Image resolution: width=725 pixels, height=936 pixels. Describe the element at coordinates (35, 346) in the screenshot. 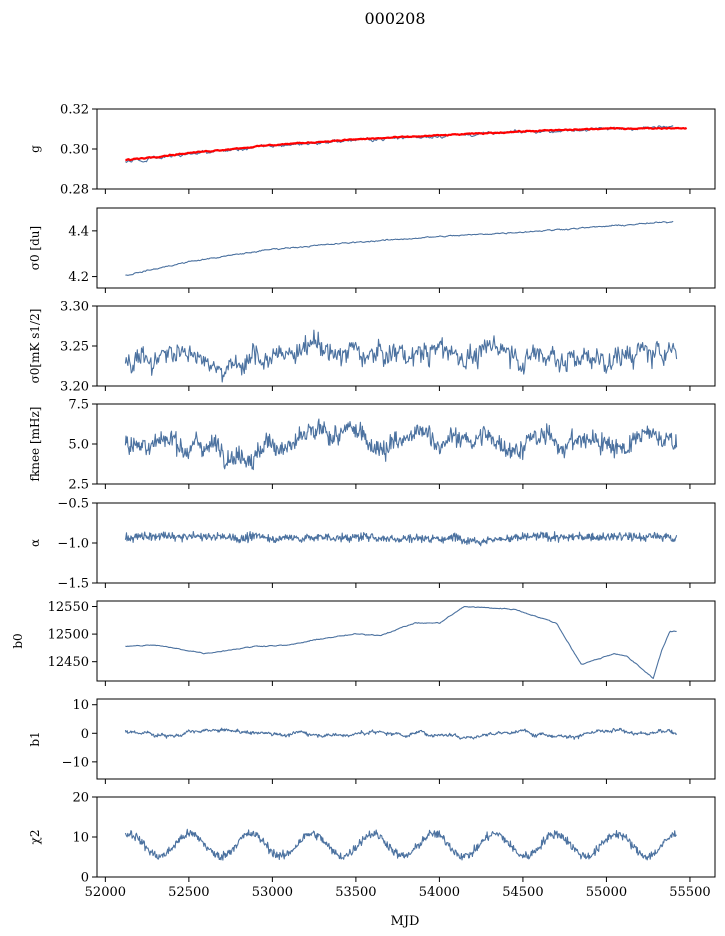

I see `y-axis-label: σ0[mK s1/2]` at that location.